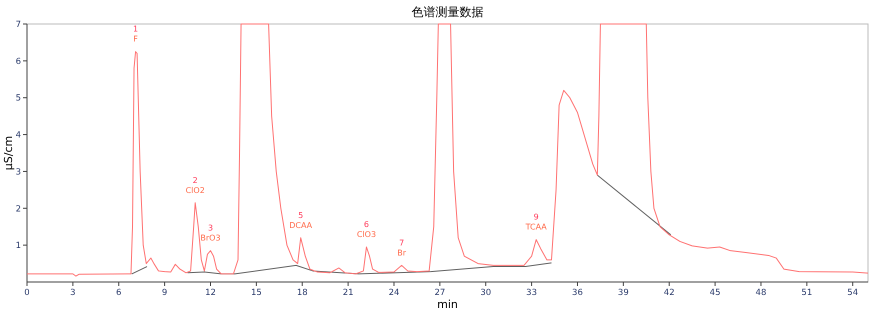 This screenshot has width=876, height=314. What do you see at coordinates (852, 293) in the screenshot?
I see `x-tick-label: 54` at bounding box center [852, 293].